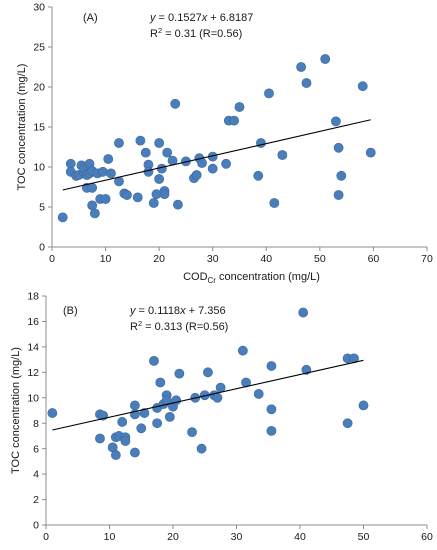 This screenshot has width=437, height=550. I want to click on y-tick-label: 30, so click(39, 8).